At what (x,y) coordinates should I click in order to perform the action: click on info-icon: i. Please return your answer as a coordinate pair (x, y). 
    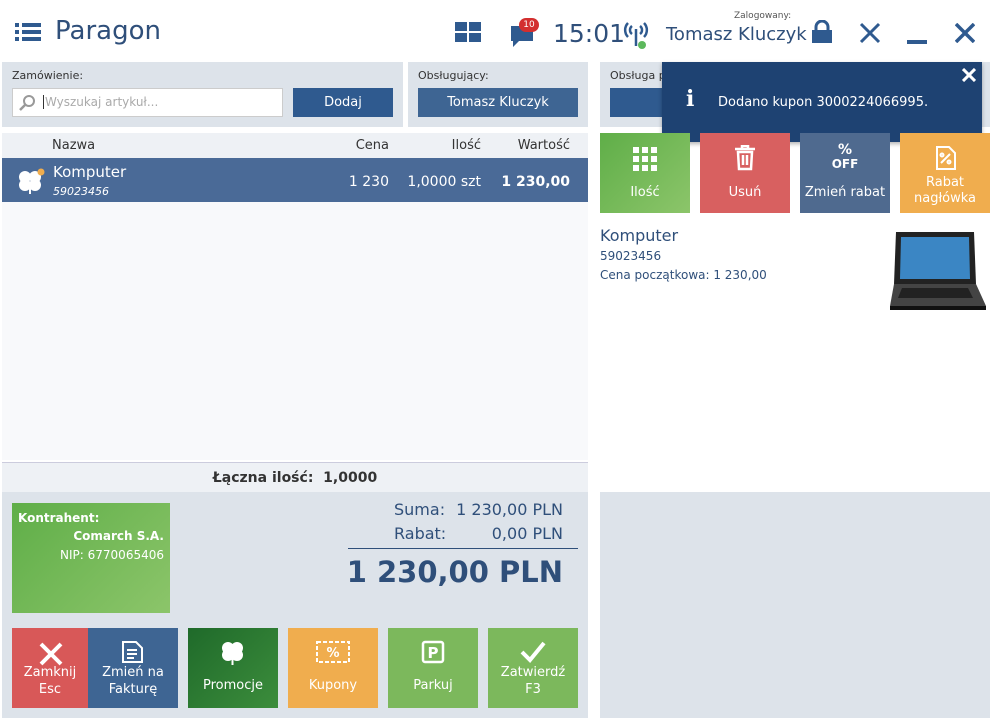
    Looking at the image, I should click on (690, 99).